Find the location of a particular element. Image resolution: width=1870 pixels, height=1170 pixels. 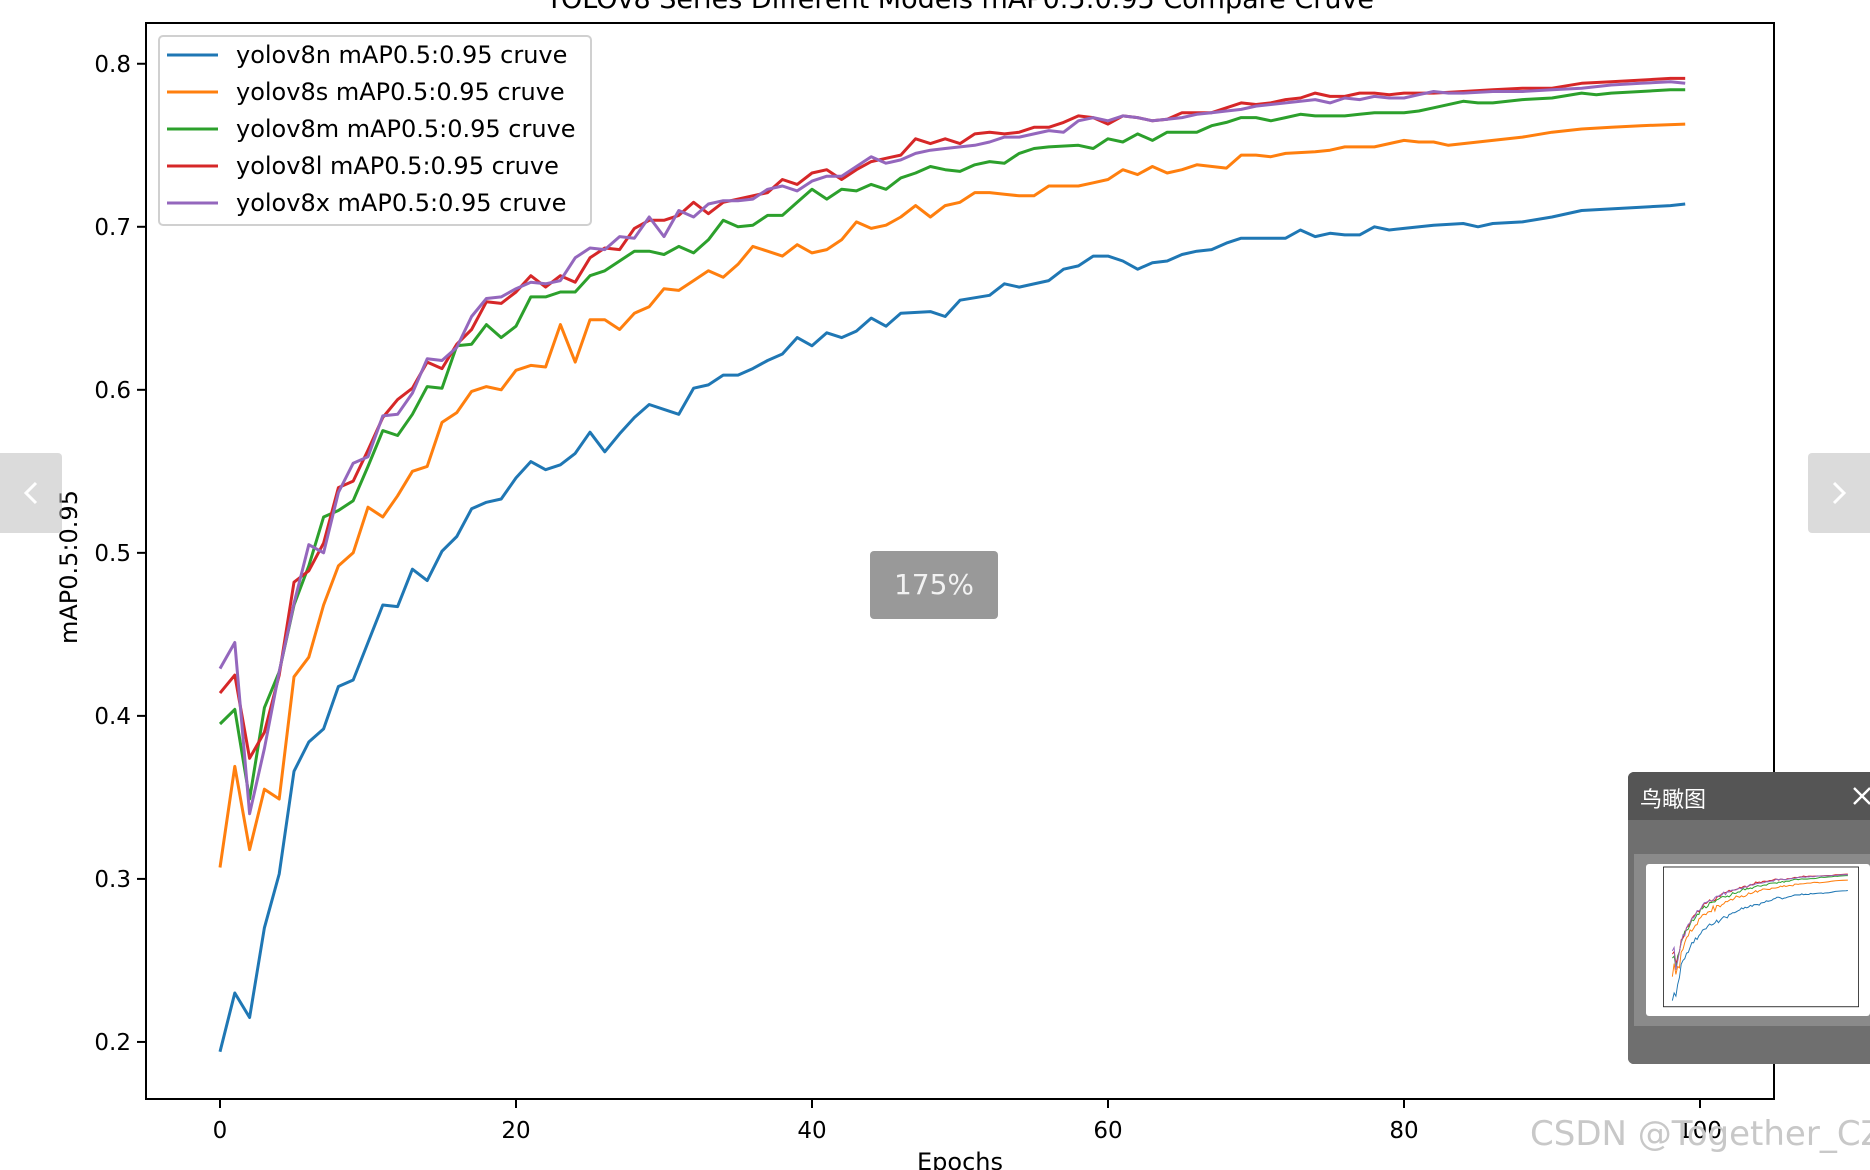

x-tick-label: 20 is located at coordinates (515, 1131).